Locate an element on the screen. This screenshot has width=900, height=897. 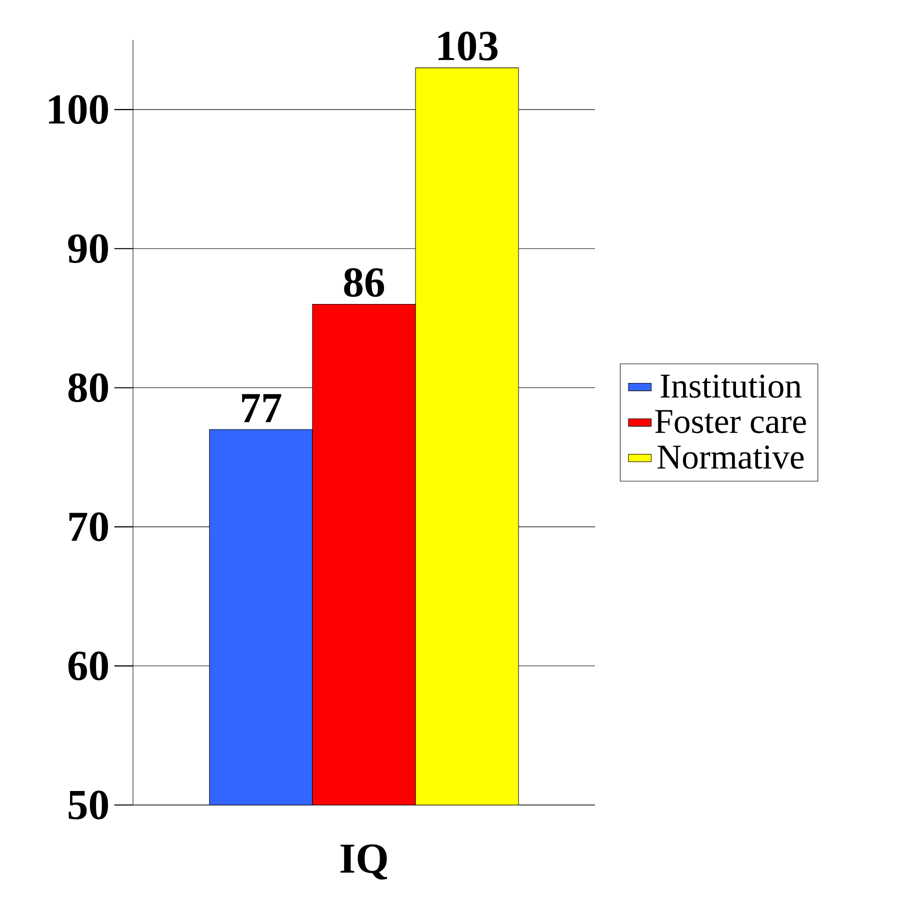
y-tick-label: 100 is located at coordinates (78, 109).